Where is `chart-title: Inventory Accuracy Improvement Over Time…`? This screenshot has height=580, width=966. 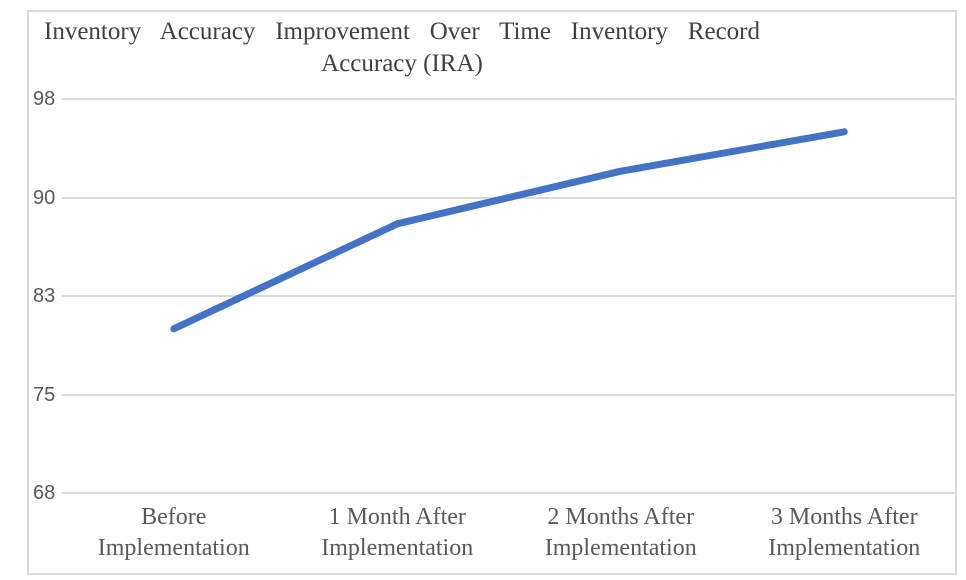 chart-title: Inventory Accuracy Improvement Over Time… is located at coordinates (402, 48).